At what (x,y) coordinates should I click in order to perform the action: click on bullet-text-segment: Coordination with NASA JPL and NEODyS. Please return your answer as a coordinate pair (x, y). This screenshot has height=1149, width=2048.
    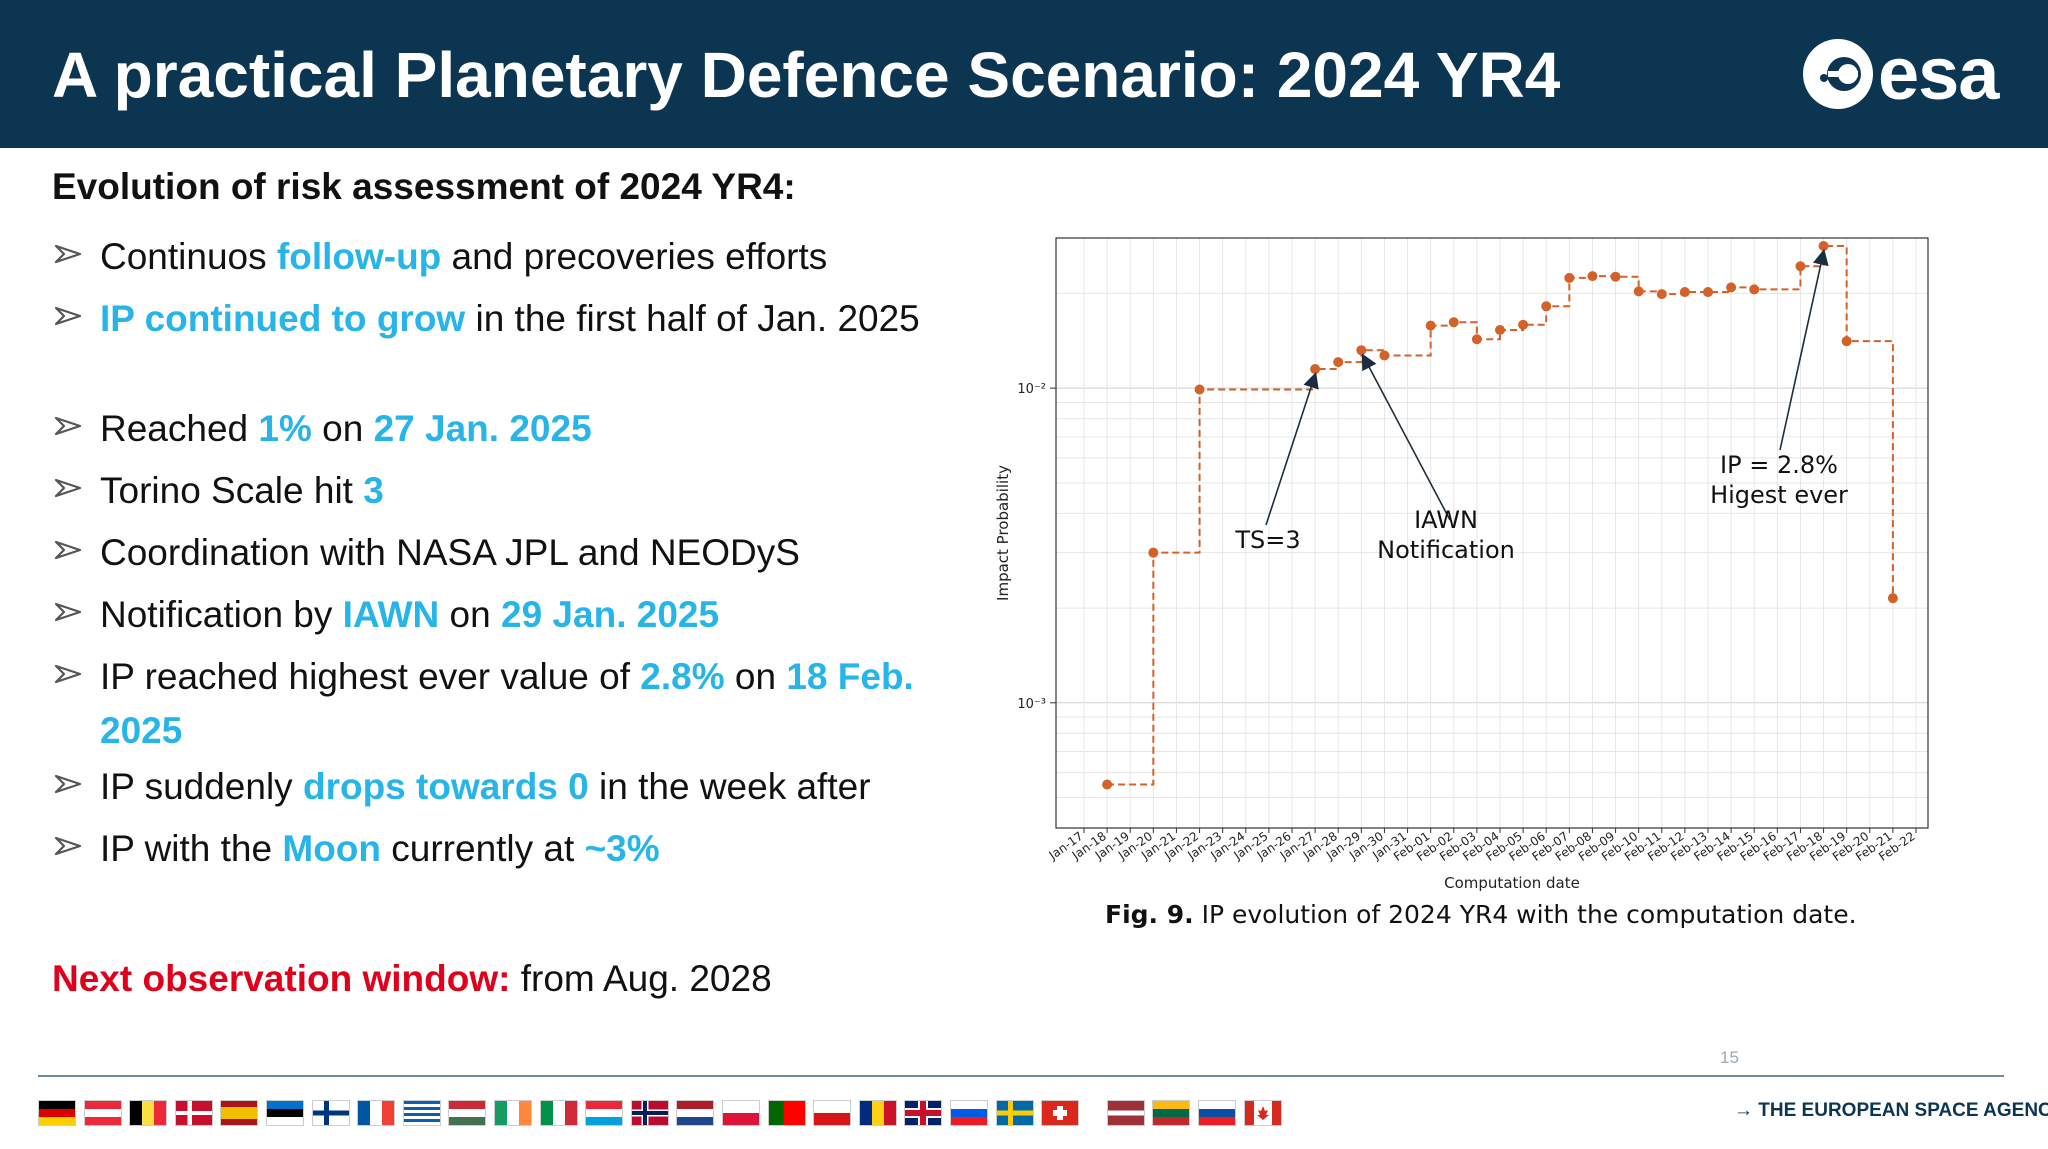
    Looking at the image, I should click on (450, 552).